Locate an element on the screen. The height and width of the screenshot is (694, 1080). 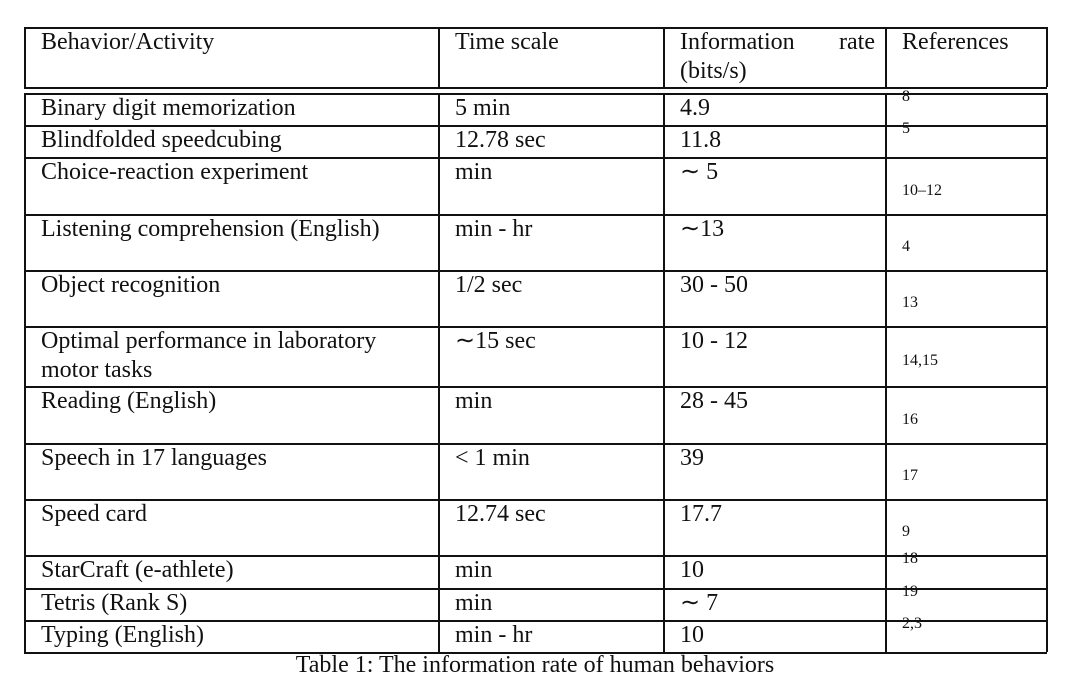
reference: 13 is located at coordinates (910, 303).